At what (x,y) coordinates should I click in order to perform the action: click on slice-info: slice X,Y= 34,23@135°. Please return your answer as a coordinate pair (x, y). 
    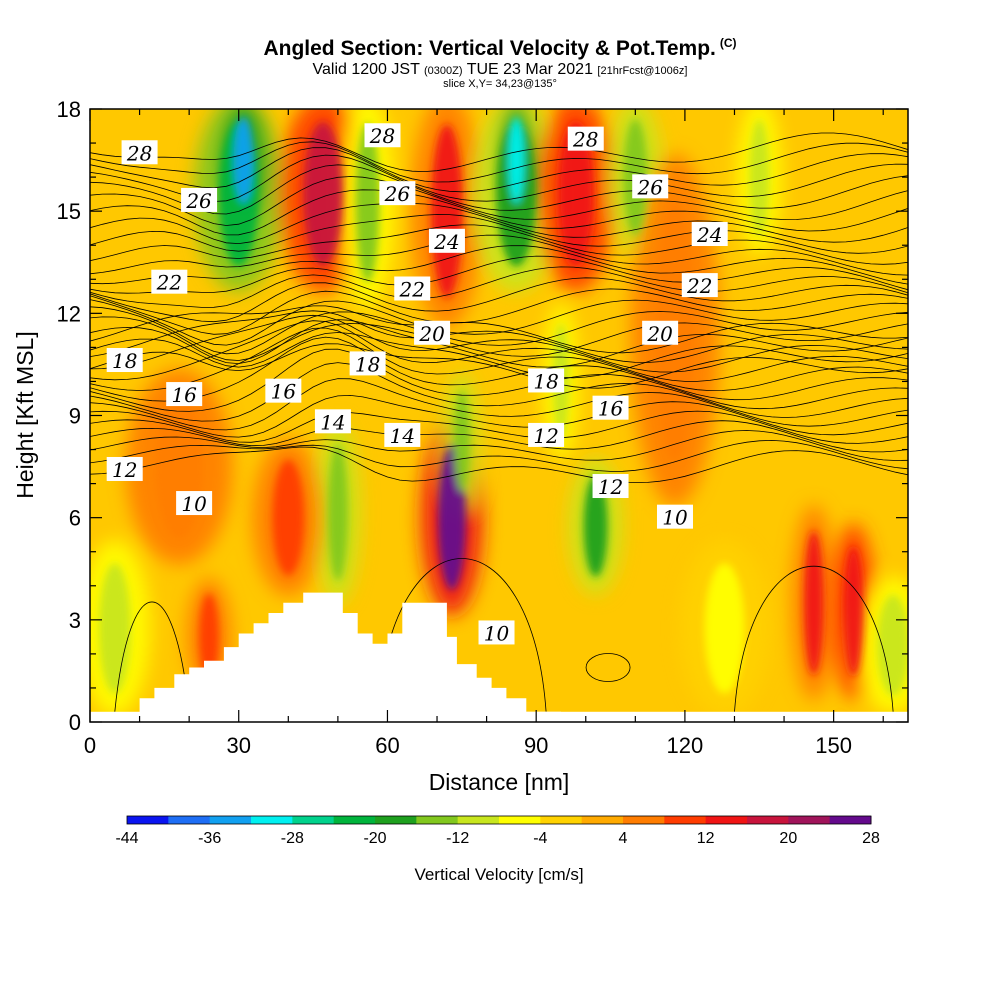
    Looking at the image, I should click on (500, 84).